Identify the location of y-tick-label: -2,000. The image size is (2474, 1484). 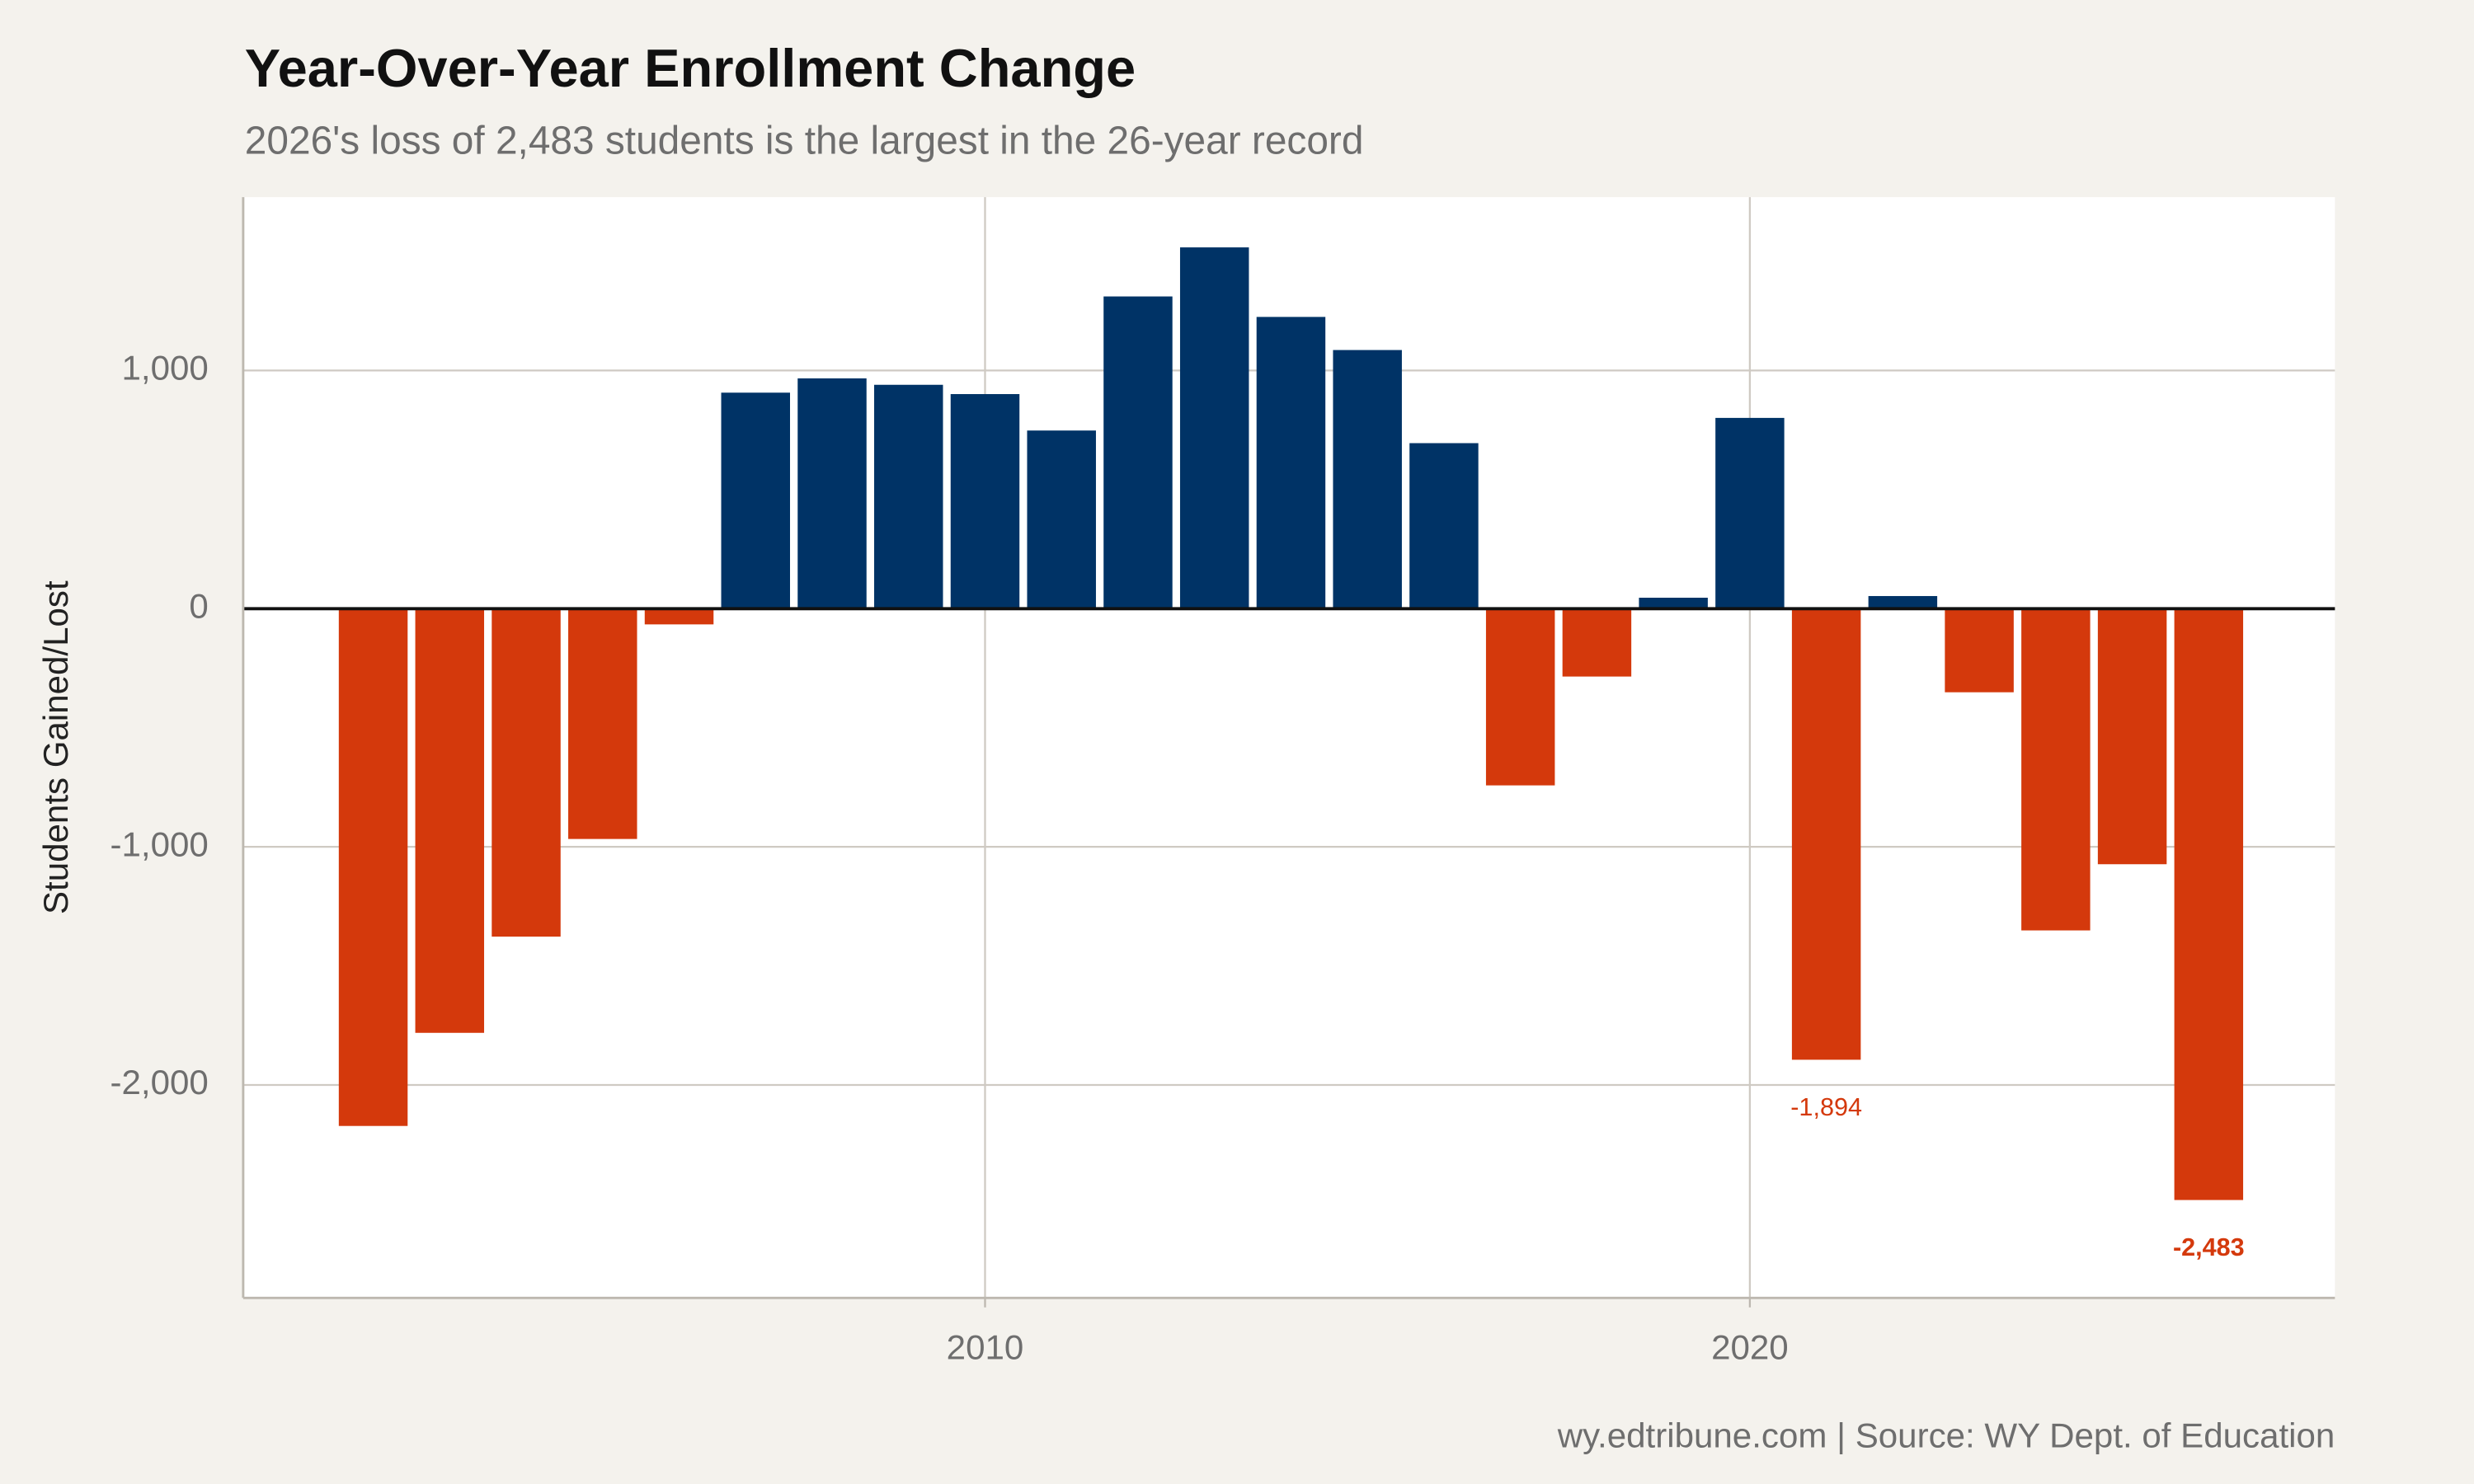
(160, 1082).